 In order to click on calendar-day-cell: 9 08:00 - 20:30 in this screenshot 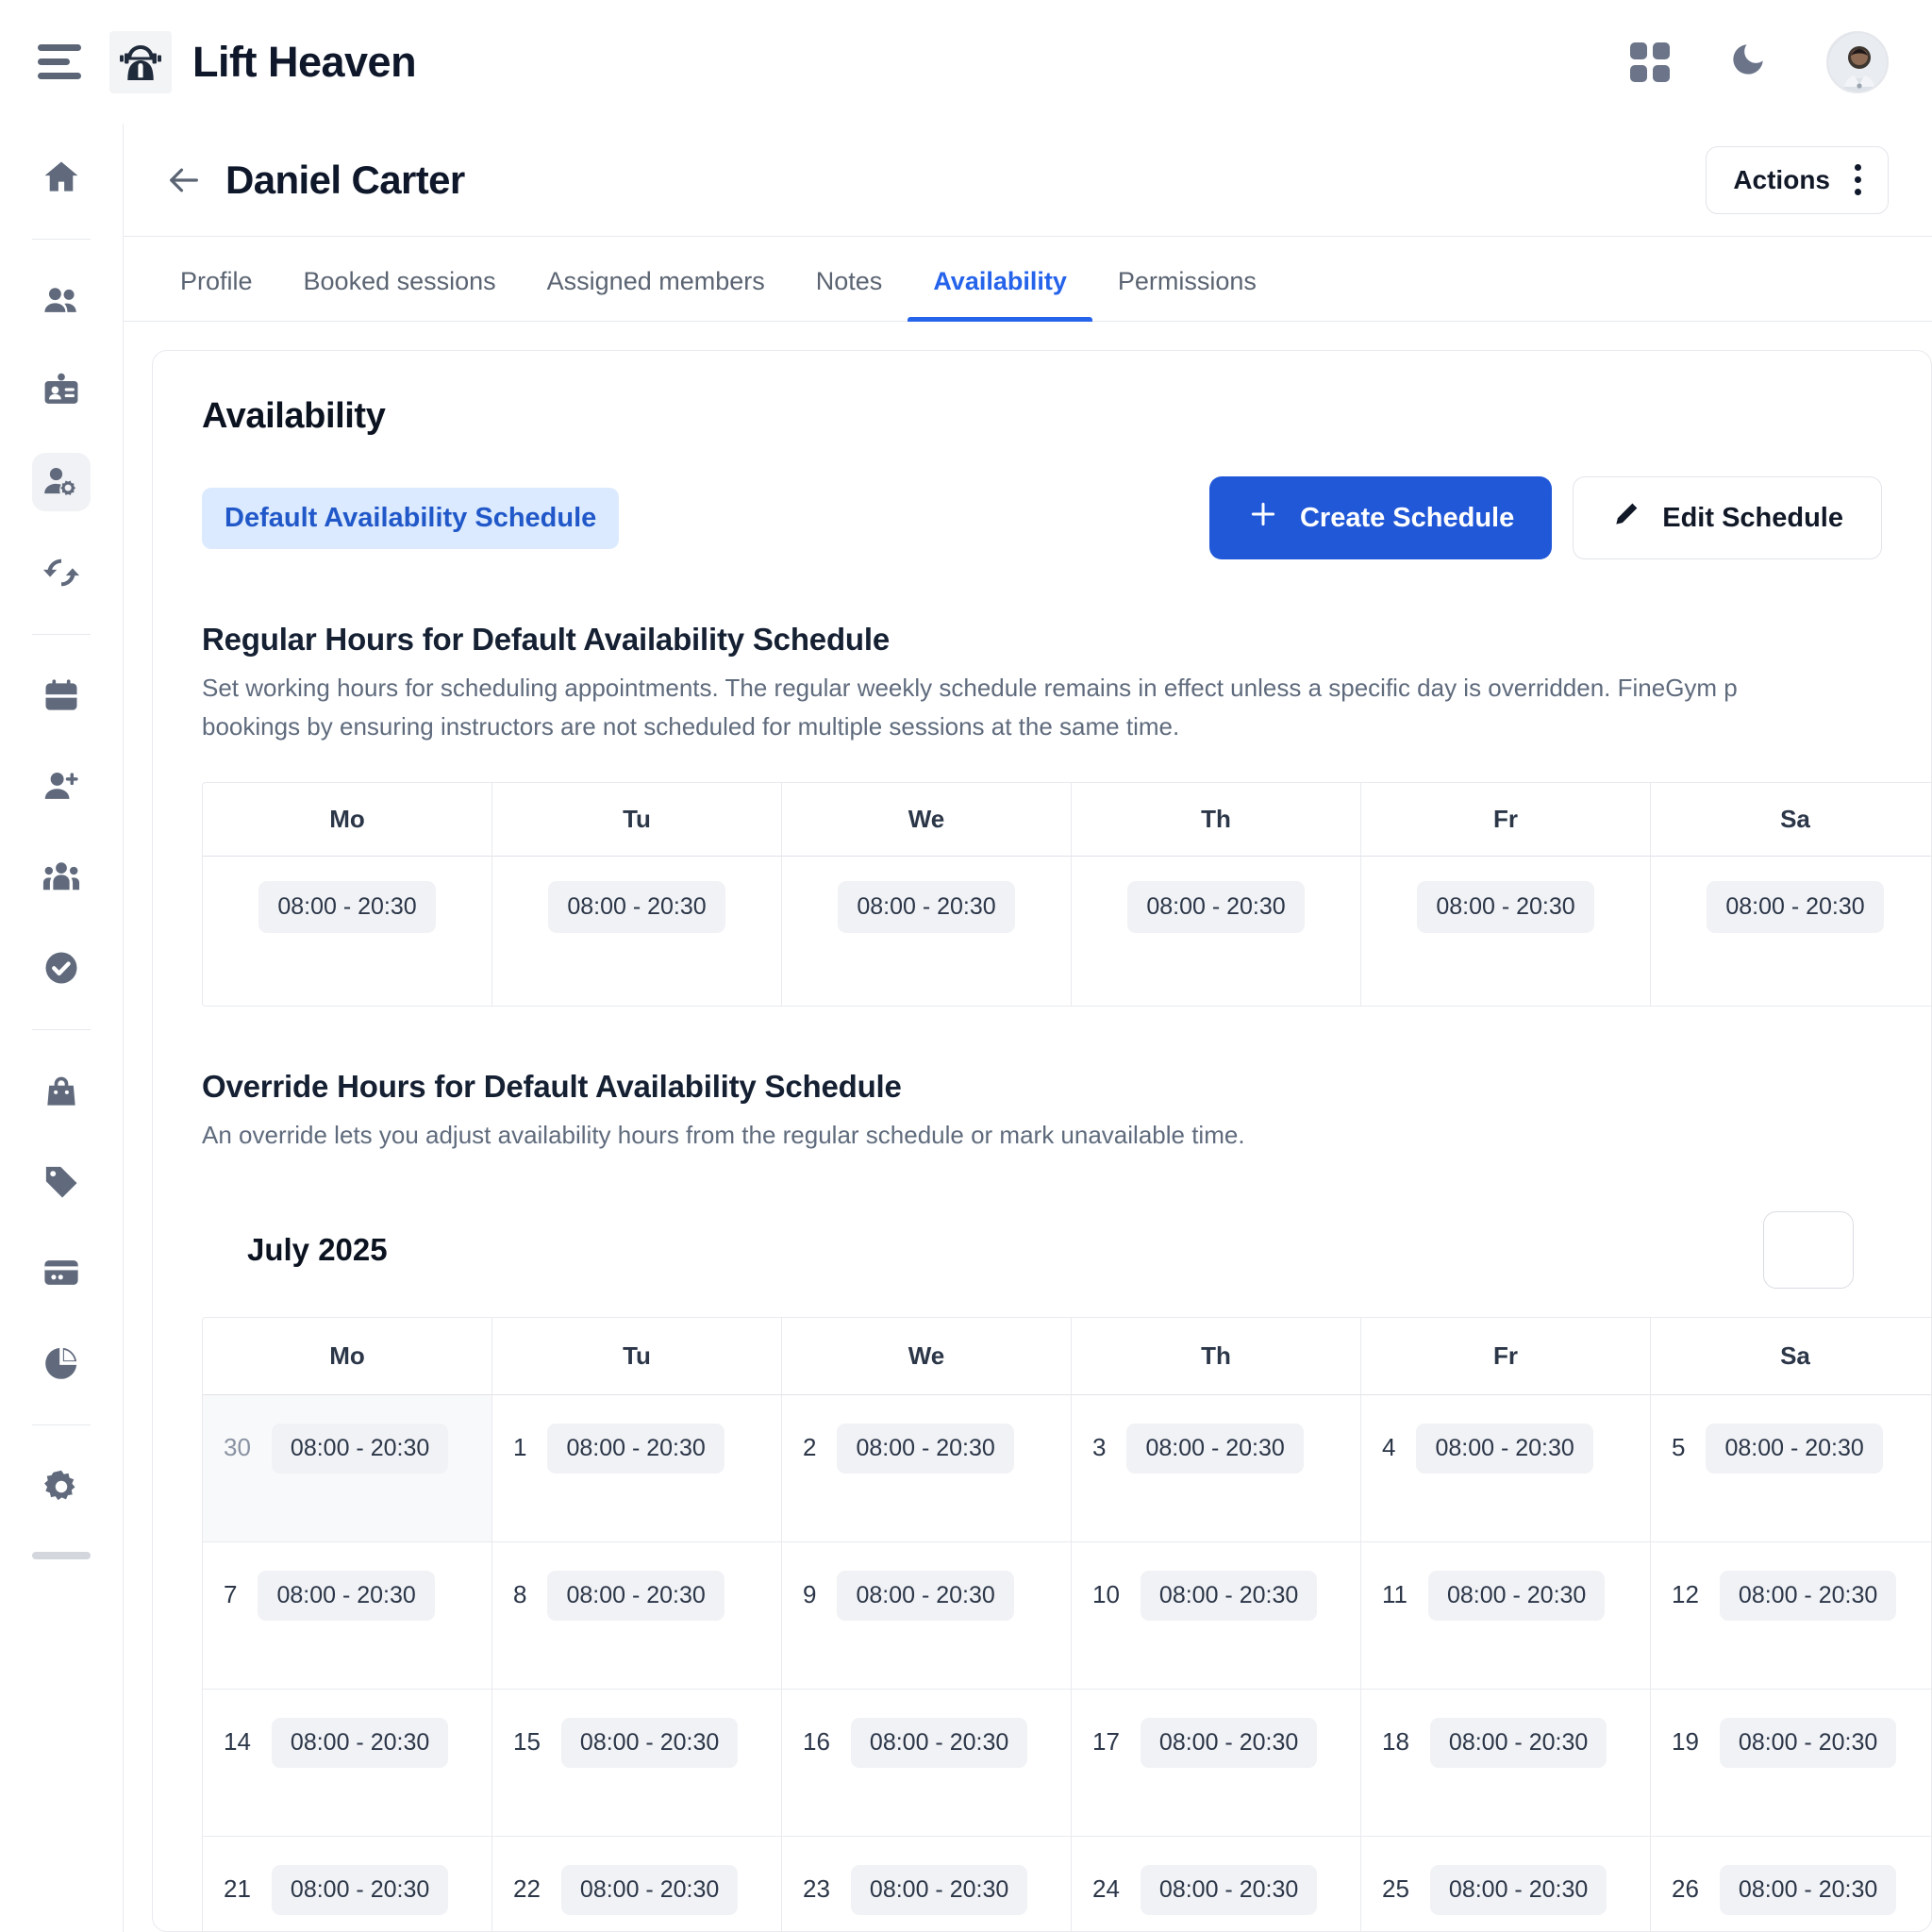, I will do `click(927, 1616)`.